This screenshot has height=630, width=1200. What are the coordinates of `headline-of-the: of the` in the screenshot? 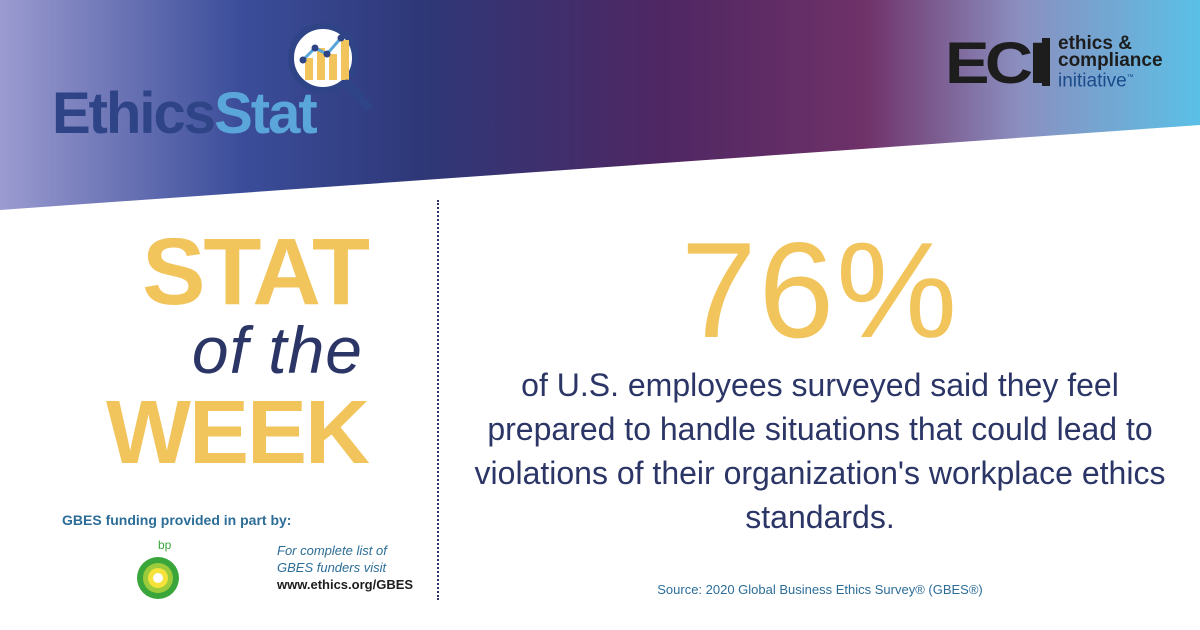 It's located at (277, 350).